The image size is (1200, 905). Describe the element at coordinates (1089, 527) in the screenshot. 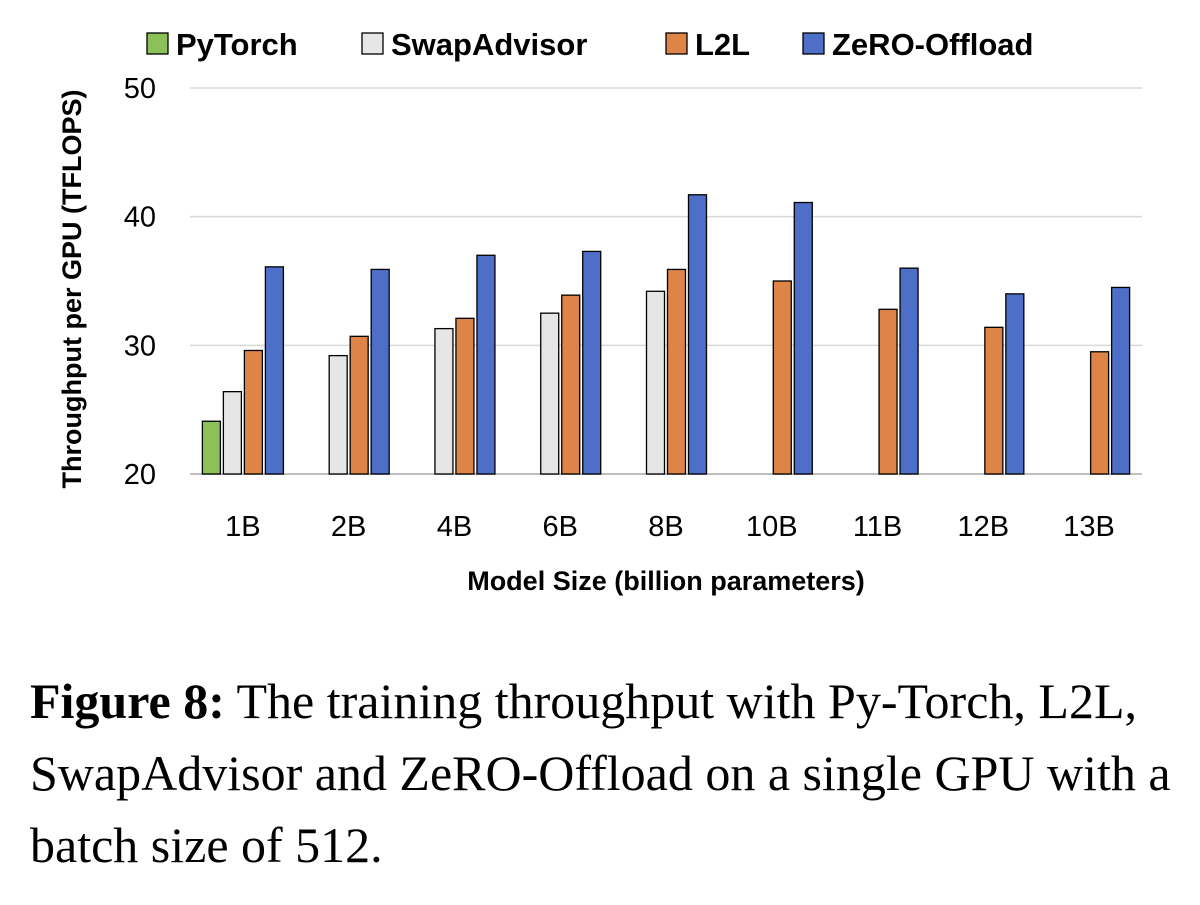

I see `x-tick-label-13b: 13B` at that location.